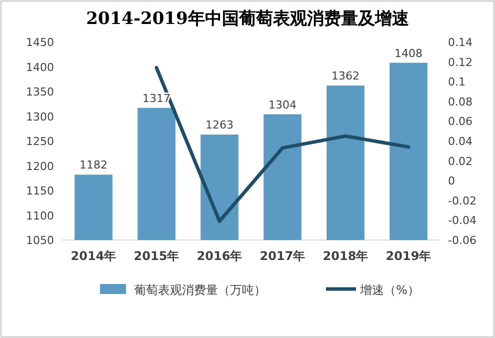  I want to click on y-tick-label: 1350, so click(40, 92).